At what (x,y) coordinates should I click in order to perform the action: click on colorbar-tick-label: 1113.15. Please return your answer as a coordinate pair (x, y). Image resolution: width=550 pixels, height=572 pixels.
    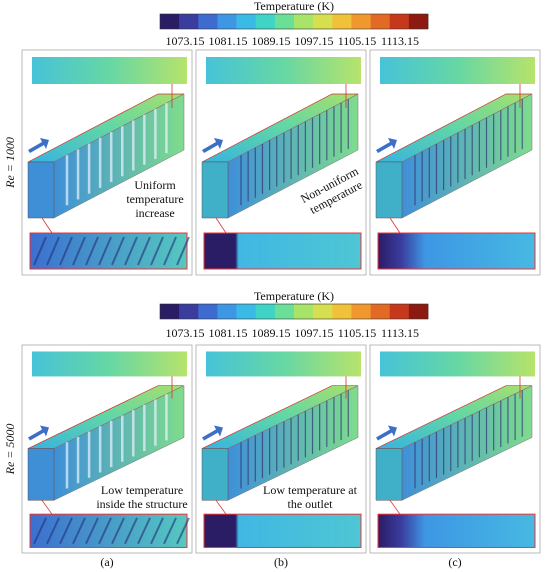
    Looking at the image, I should click on (400, 333).